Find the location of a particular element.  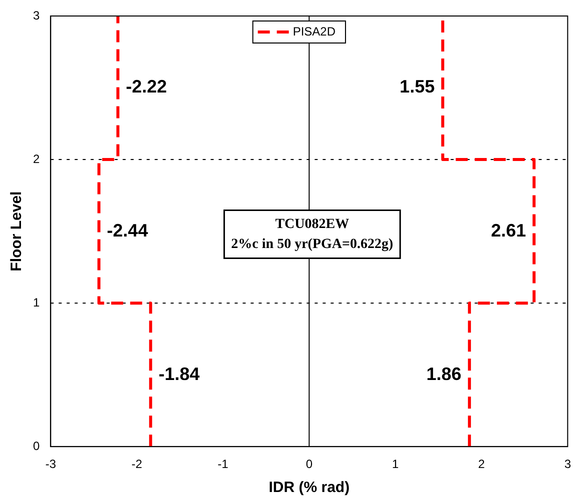

x-tick-label: -3 is located at coordinates (50, 464).